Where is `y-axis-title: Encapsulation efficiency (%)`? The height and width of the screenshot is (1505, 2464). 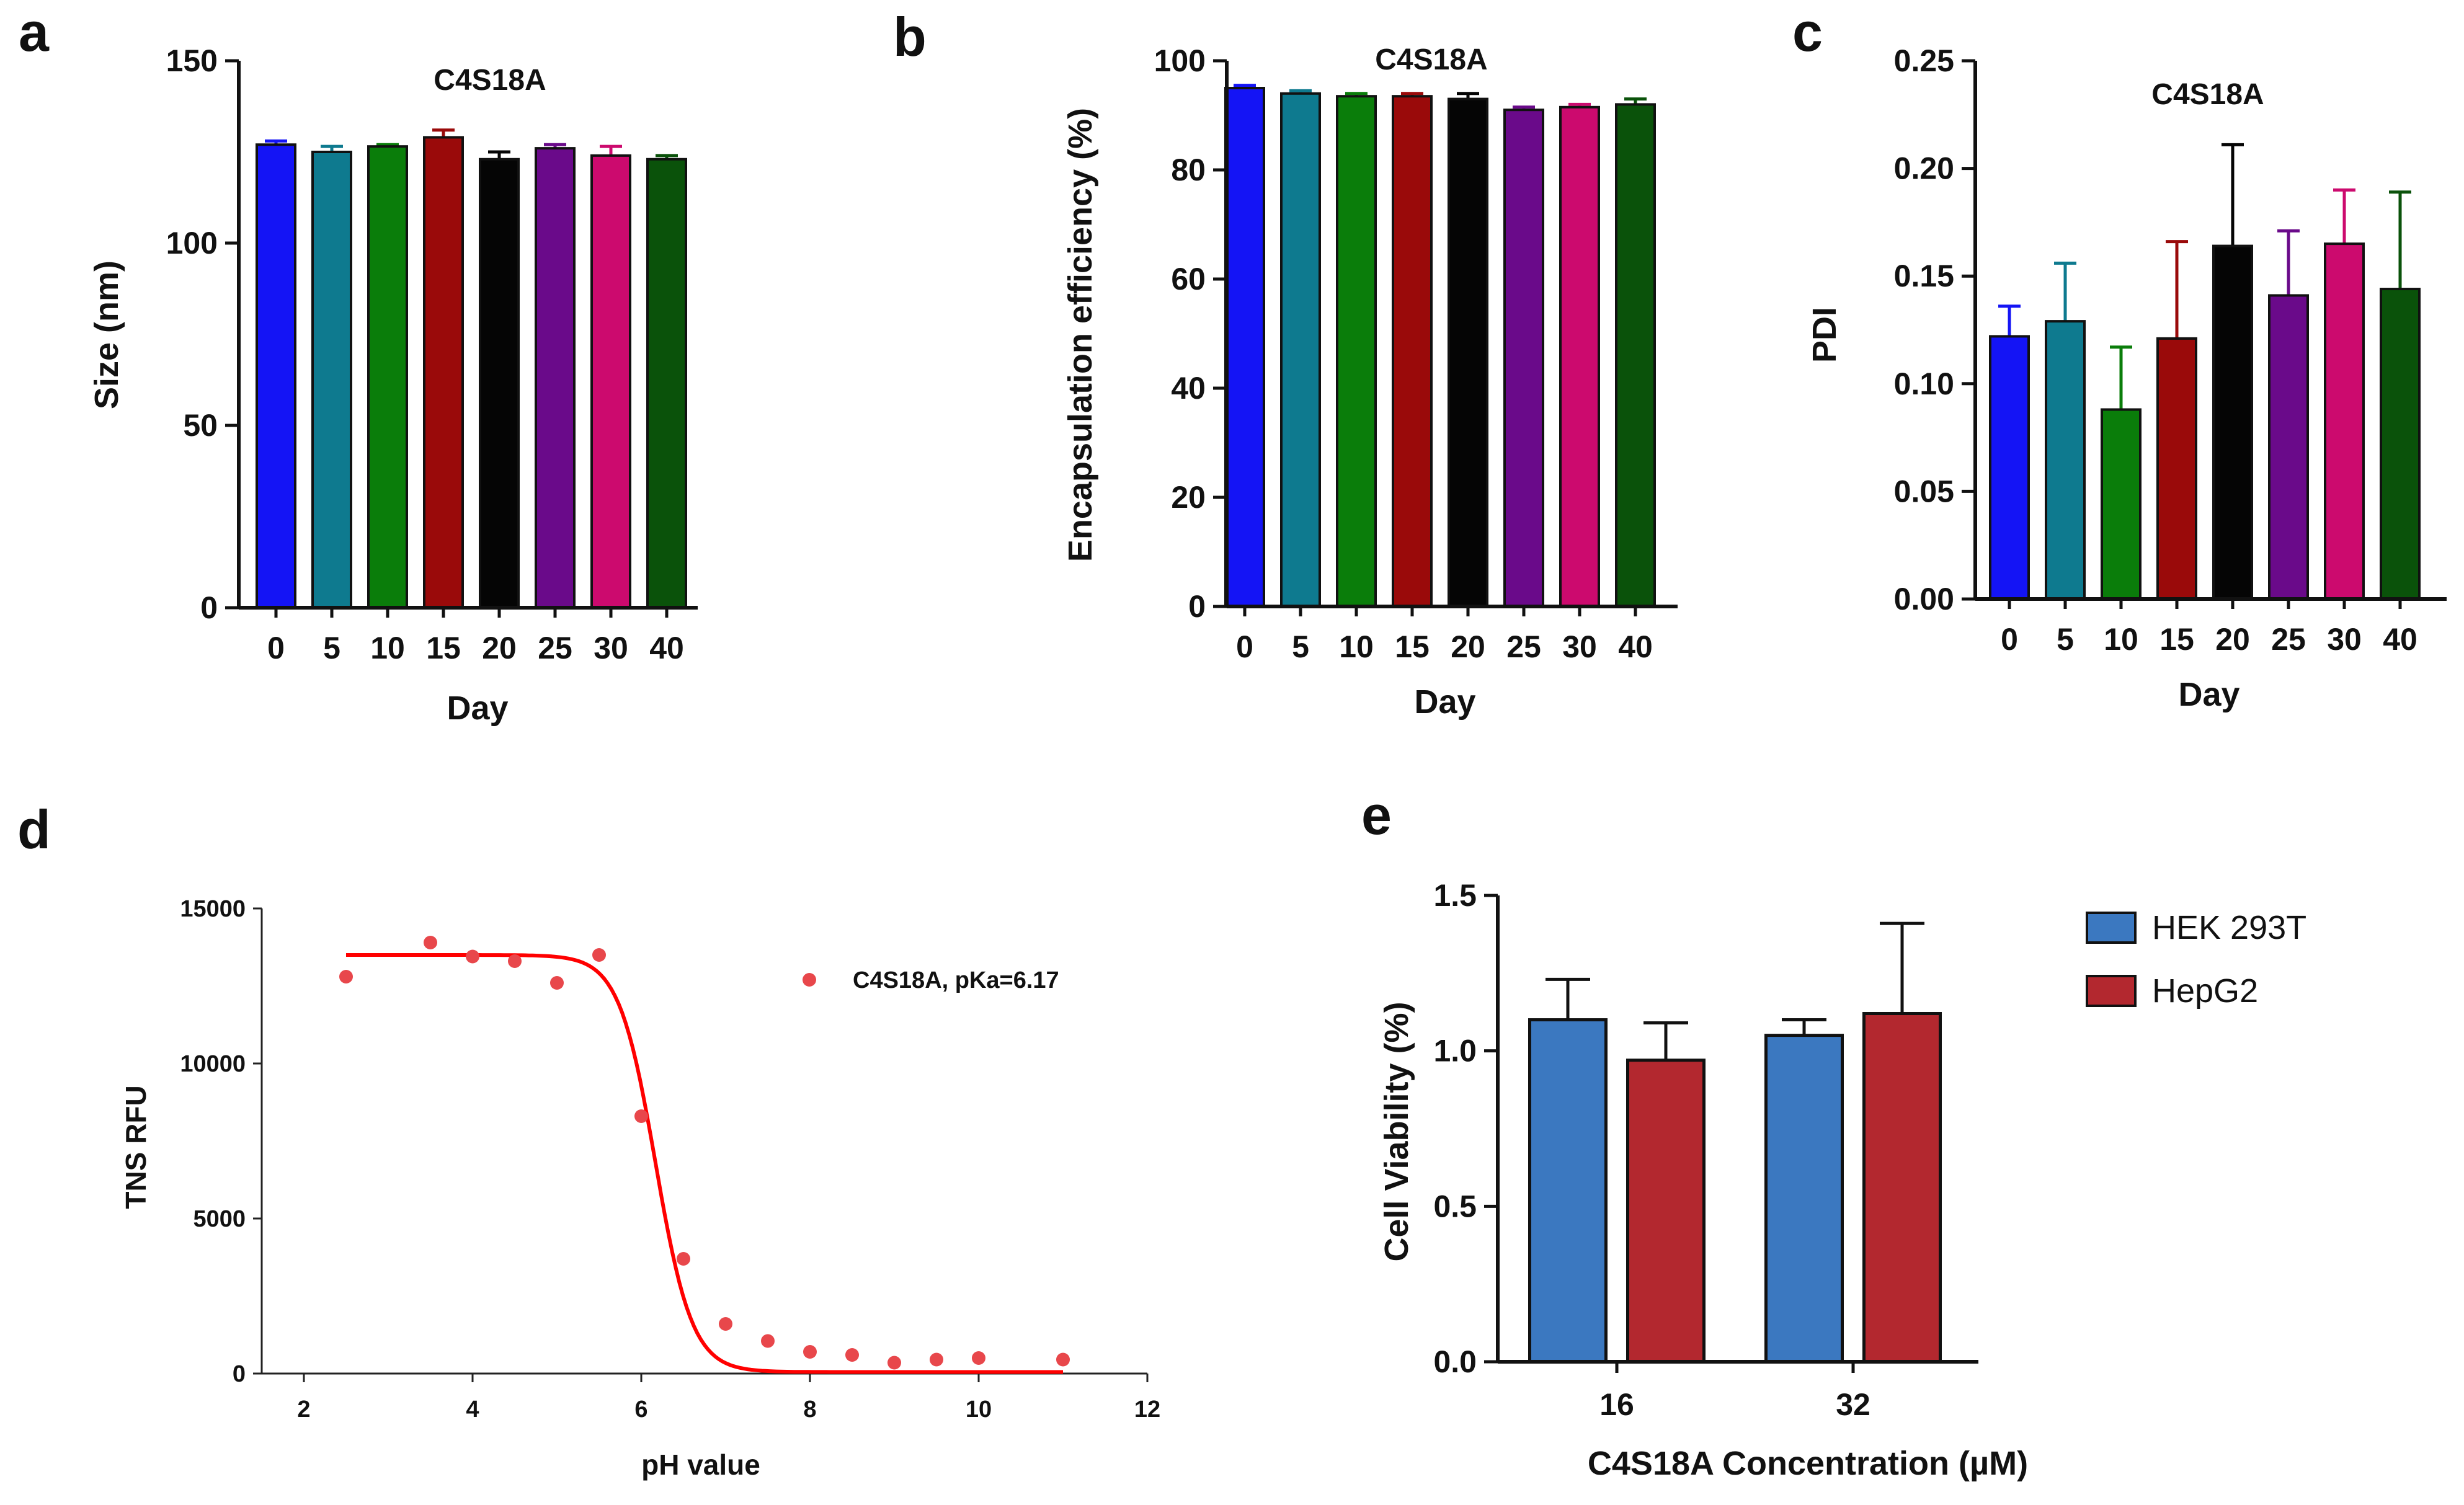
y-axis-title: Encapsulation efficiency (%) is located at coordinates (1080, 335).